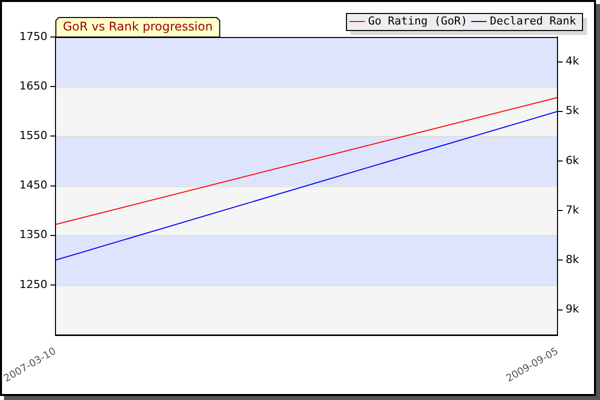 The width and height of the screenshot is (600, 400). Describe the element at coordinates (33, 85) in the screenshot. I see `y-tick-label: 1650` at that location.